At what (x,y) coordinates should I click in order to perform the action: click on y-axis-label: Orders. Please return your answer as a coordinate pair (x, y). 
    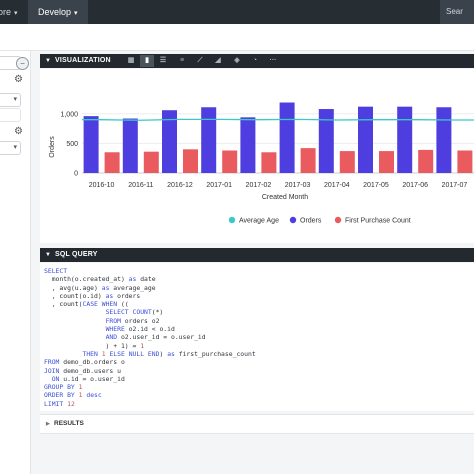
    Looking at the image, I should click on (52, 147).